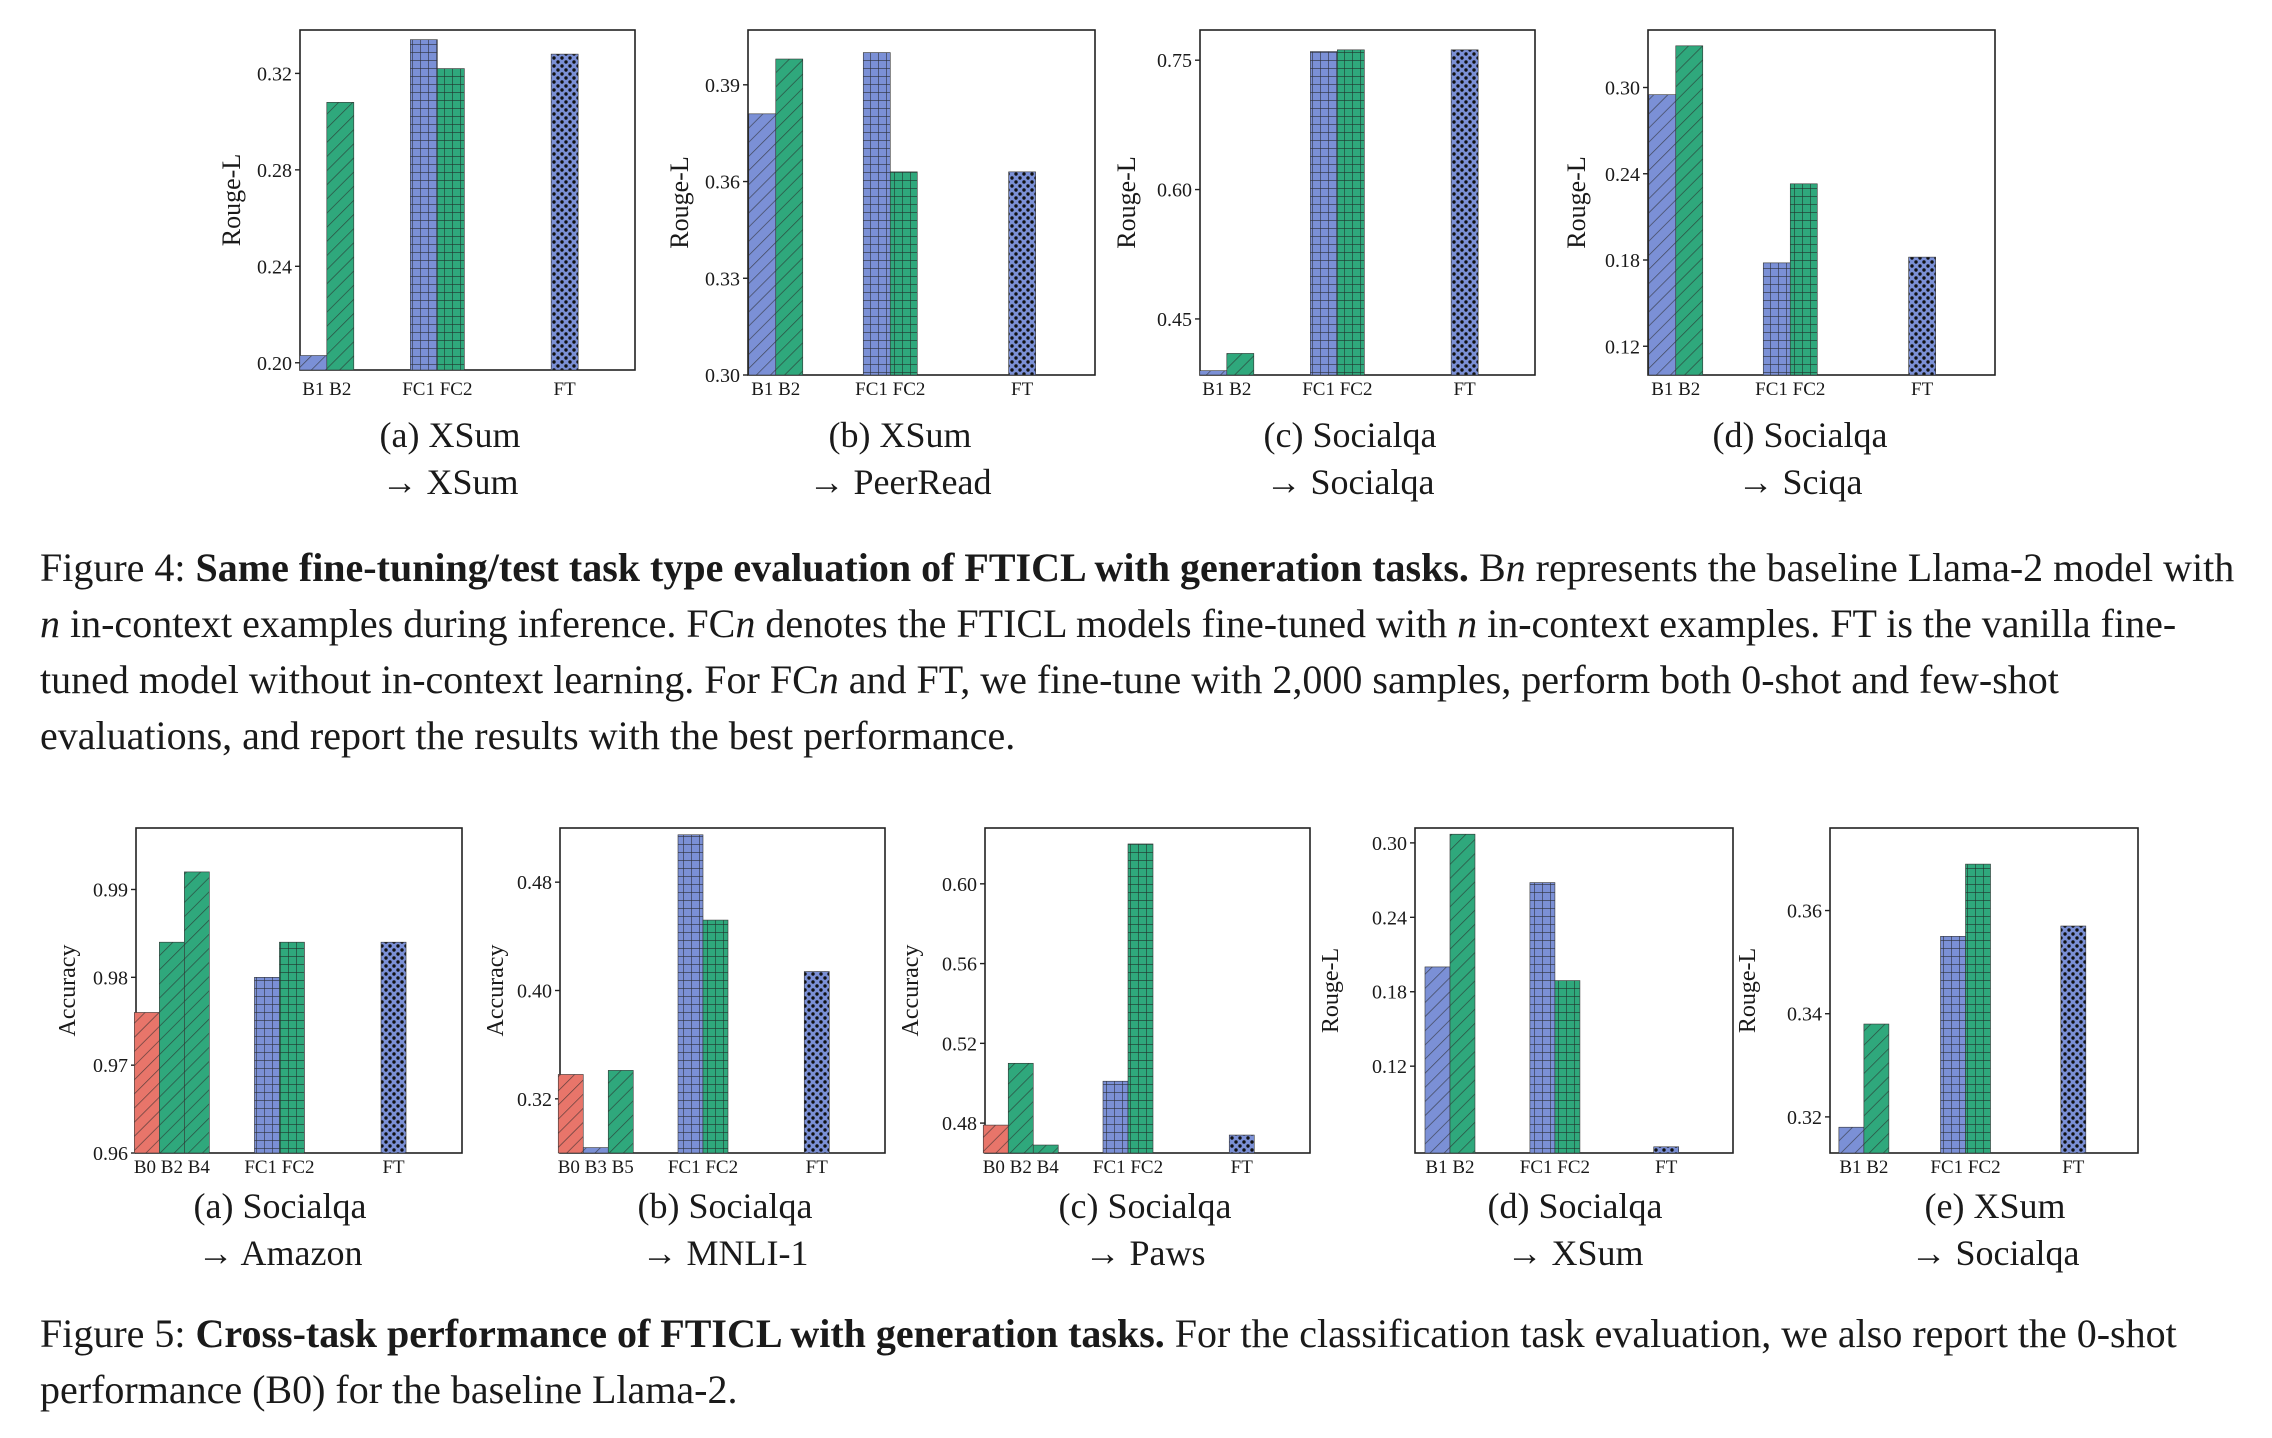  Describe the element at coordinates (274, 364) in the screenshot. I see `y-tick-label: 0.20` at that location.